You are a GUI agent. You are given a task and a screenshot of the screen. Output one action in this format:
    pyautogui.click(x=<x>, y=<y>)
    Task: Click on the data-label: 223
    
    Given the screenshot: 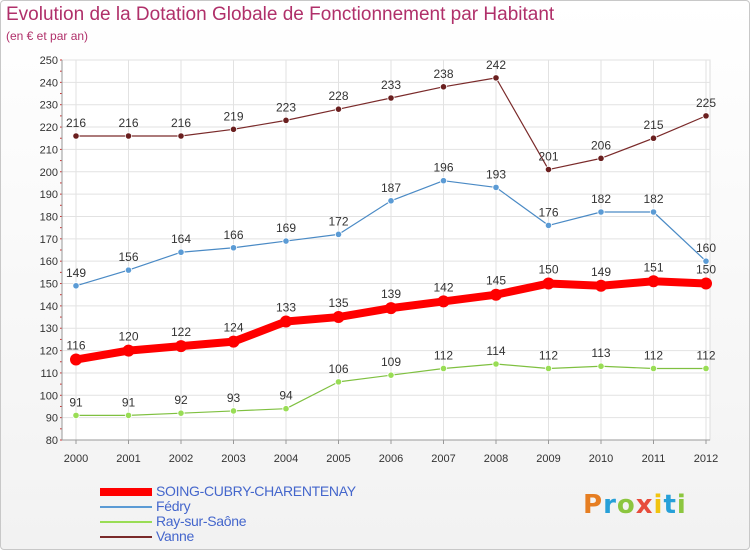 What is the action you would take?
    pyautogui.click(x=286, y=107)
    